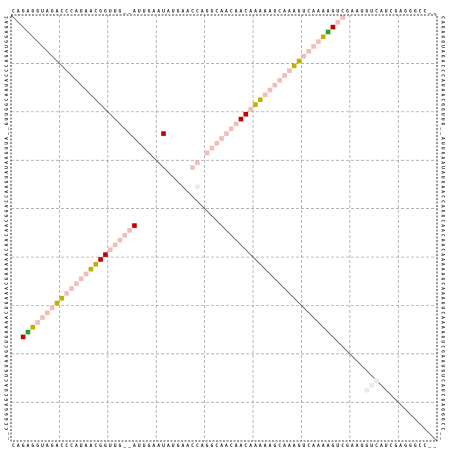 The image size is (452, 451). Describe the element at coordinates (434, 446) in the screenshot. I see `sequence-label-bottom: _` at that location.